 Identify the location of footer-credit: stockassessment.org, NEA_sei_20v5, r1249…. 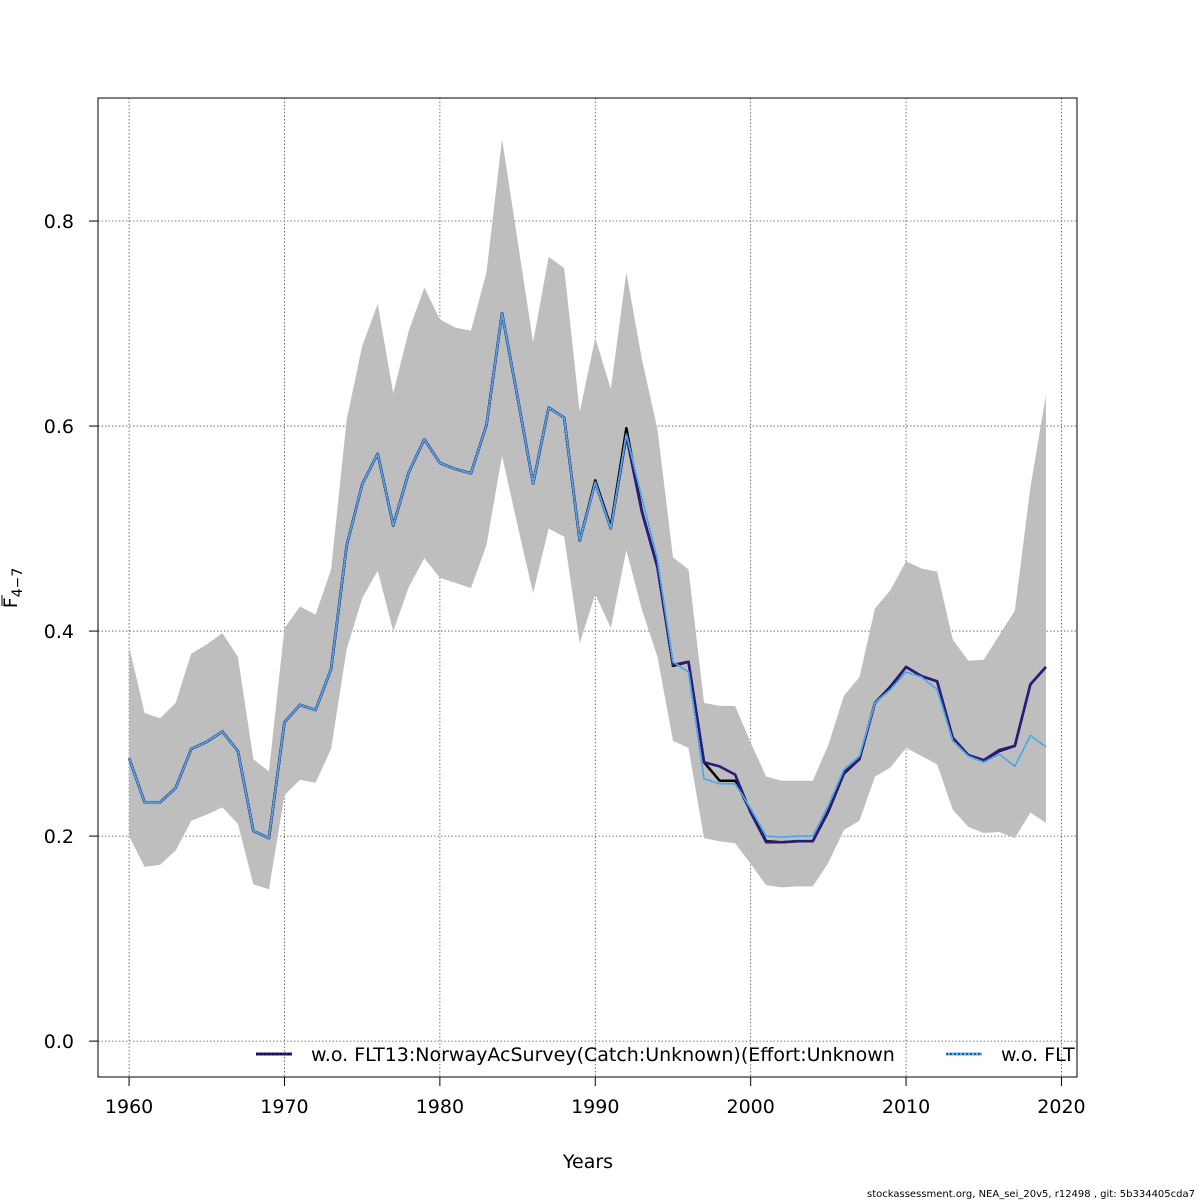
(1031, 1194).